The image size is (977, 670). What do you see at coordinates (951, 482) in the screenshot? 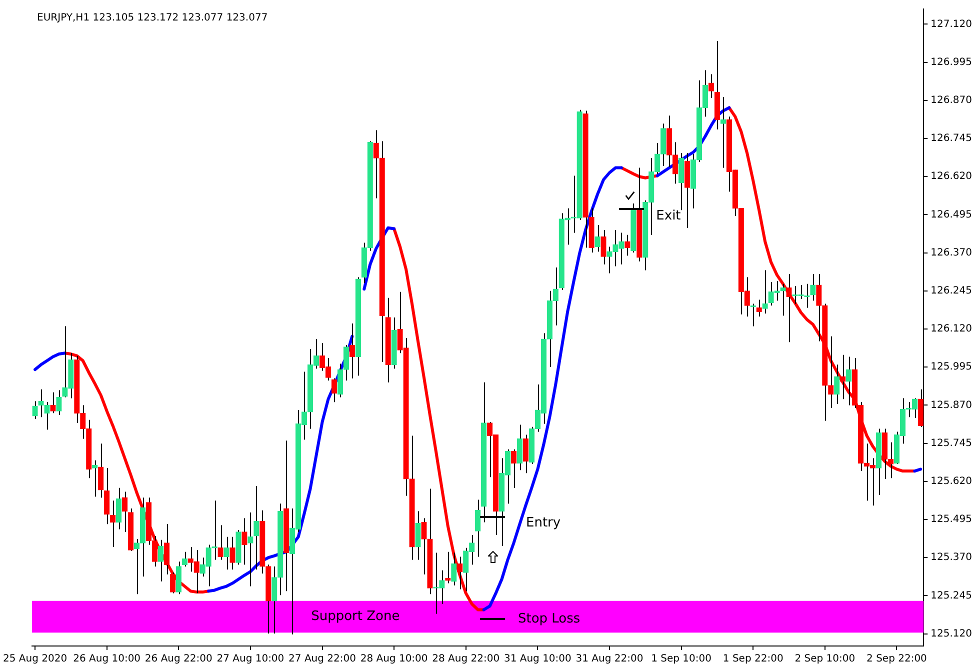
I see `y-tick-label: 125.620` at bounding box center [951, 482].